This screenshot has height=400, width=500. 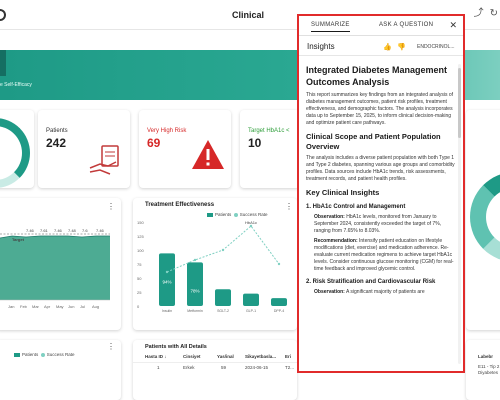 What do you see at coordinates (488, 372) in the screenshot?
I see `table-cell: Diyabetes` at bounding box center [488, 372].